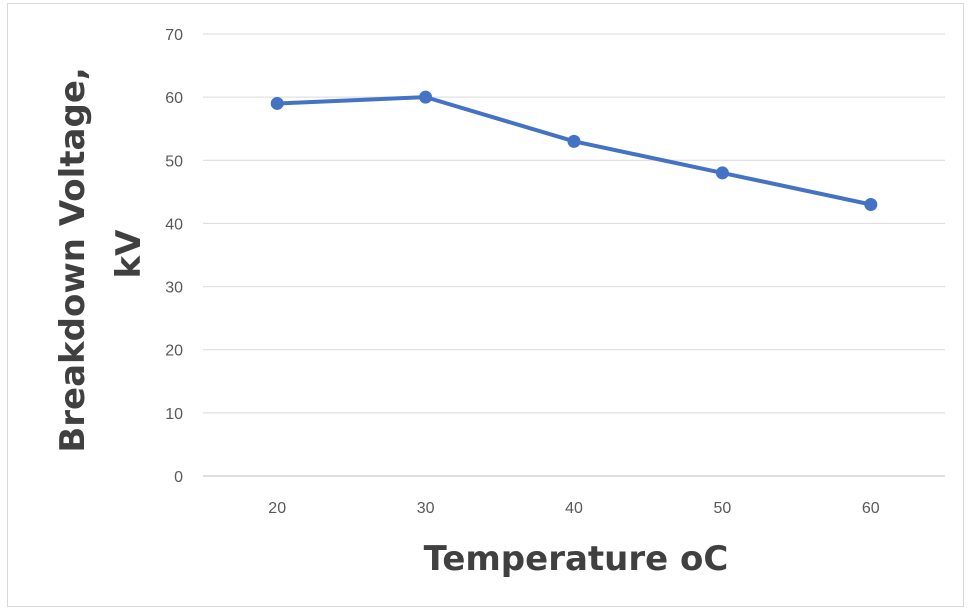 The height and width of the screenshot is (612, 968). I want to click on x-axis-title: Temperature oC, so click(576, 559).